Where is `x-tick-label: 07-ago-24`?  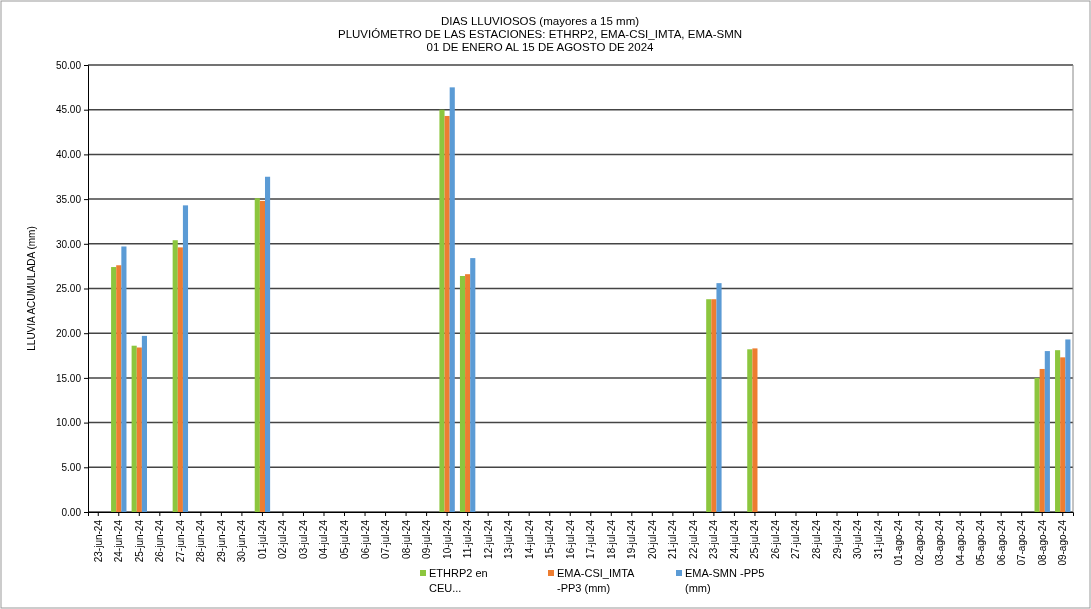
x-tick-label: 07-ago-24 is located at coordinates (1022, 542).